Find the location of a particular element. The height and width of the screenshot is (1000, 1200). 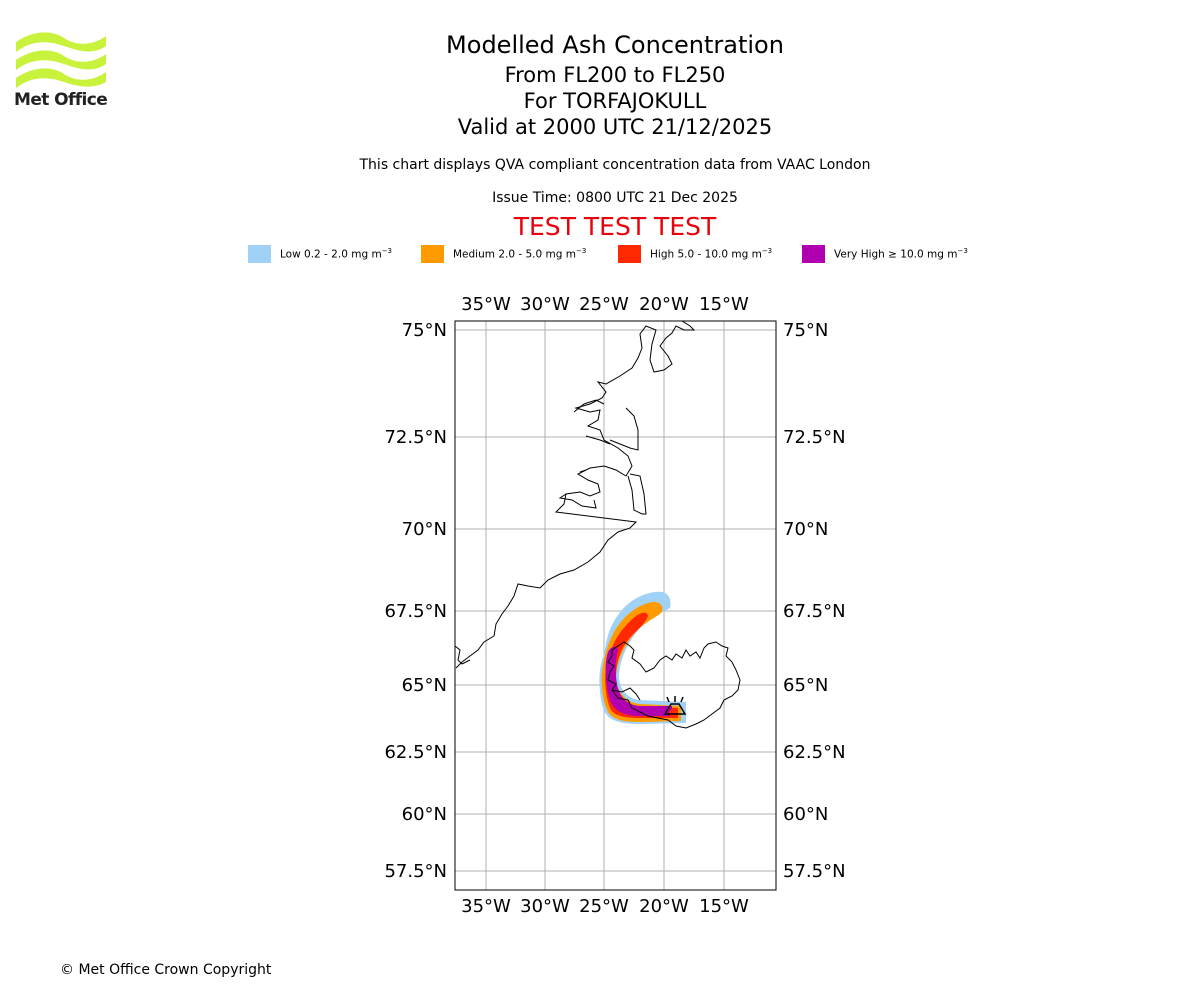

lat-label-left-72-5n: 72.5°N is located at coordinates (415, 437).